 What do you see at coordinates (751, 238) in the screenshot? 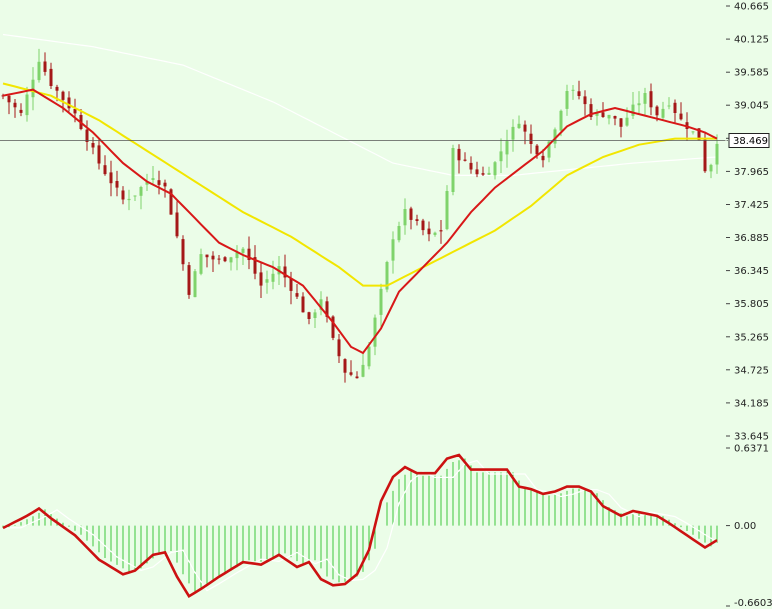
I see `price-tick-label: 36.885` at bounding box center [751, 238].